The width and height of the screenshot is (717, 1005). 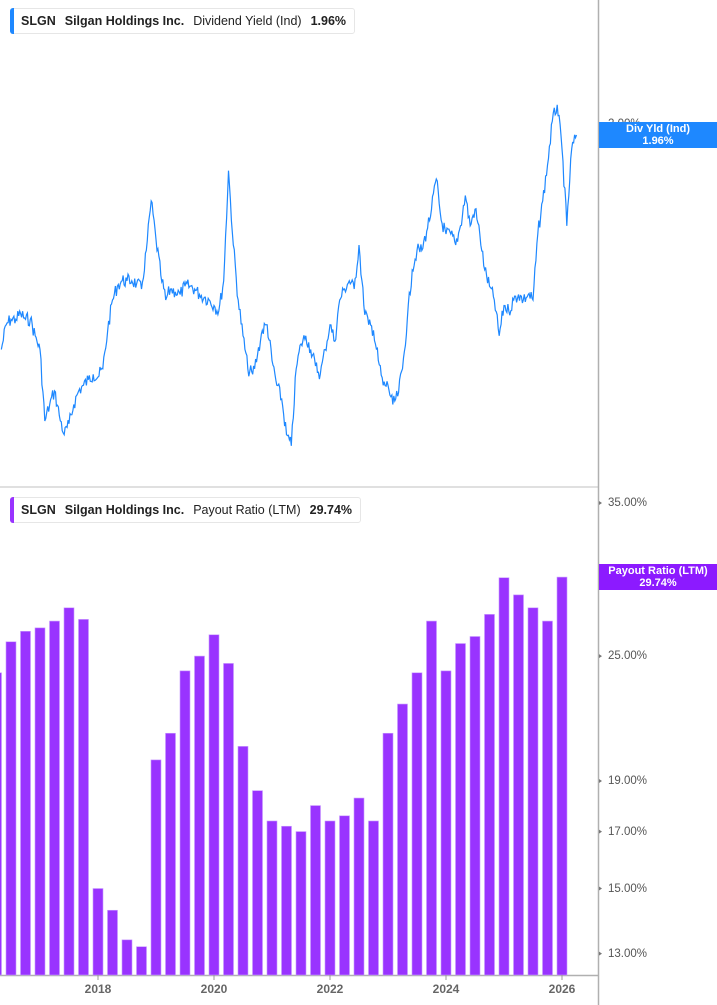 I want to click on y-tick-label: 17.00%, so click(x=628, y=831).